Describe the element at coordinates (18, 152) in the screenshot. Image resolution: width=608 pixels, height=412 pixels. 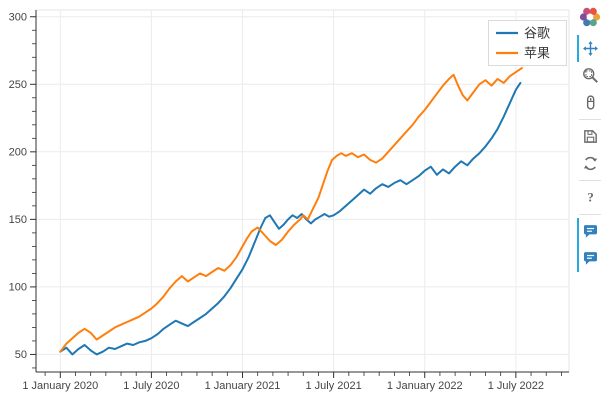
I see `y-tick-label: 200` at that location.